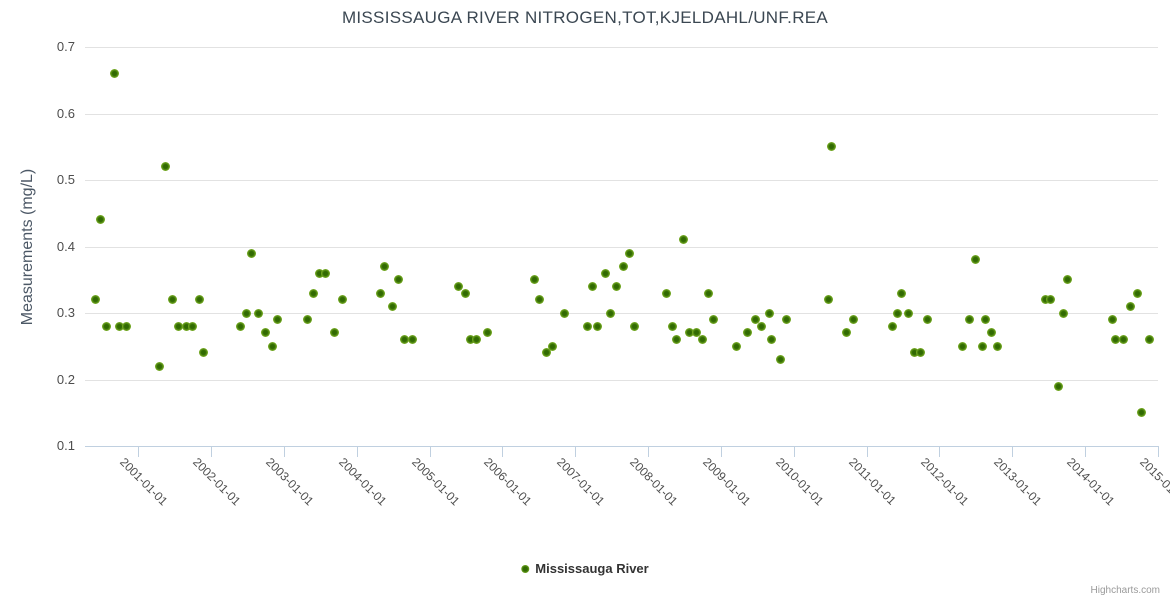  What do you see at coordinates (585, 568) in the screenshot?
I see `legend-item-mississauga-river: Mississauga River` at bounding box center [585, 568].